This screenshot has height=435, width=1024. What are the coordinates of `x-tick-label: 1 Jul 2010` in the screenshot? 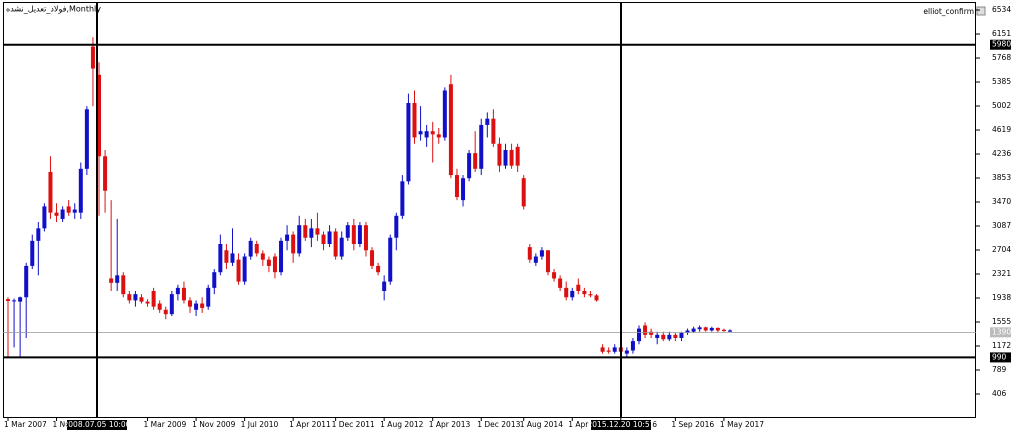 It's located at (260, 424).